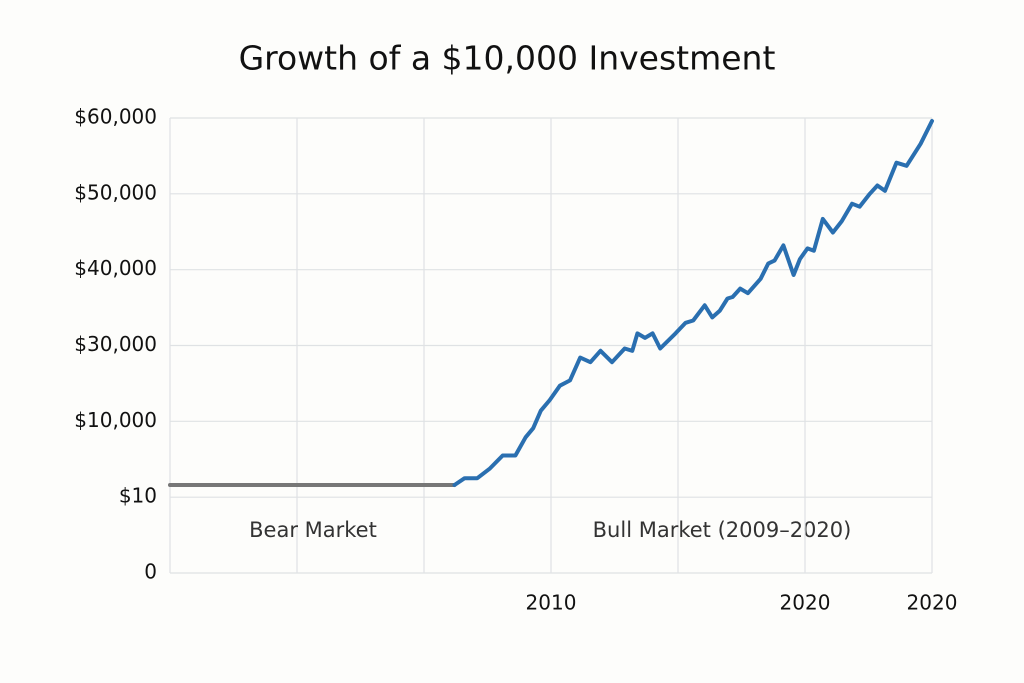 The height and width of the screenshot is (683, 1024). Describe the element at coordinates (551, 603) in the screenshot. I see `x-tick-label: 2010` at that location.